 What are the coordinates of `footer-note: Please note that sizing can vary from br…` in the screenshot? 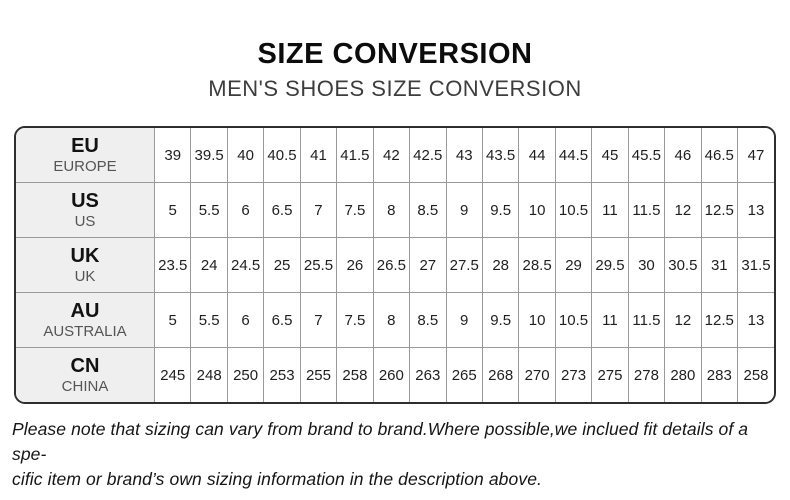 It's located at (394, 454).